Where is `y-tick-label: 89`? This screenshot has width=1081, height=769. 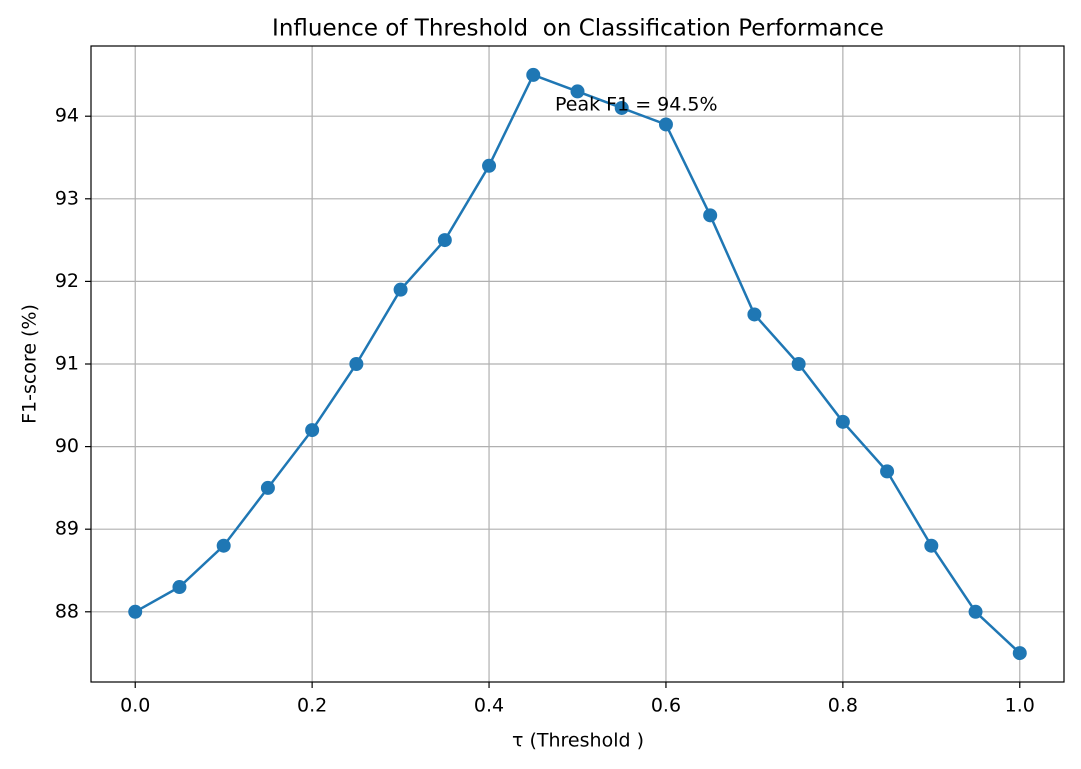
y-tick-label: 89 is located at coordinates (67, 529).